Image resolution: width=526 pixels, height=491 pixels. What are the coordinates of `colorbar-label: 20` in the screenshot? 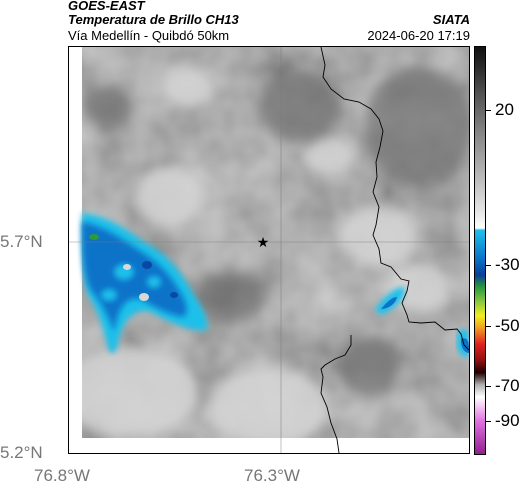 It's located at (504, 109).